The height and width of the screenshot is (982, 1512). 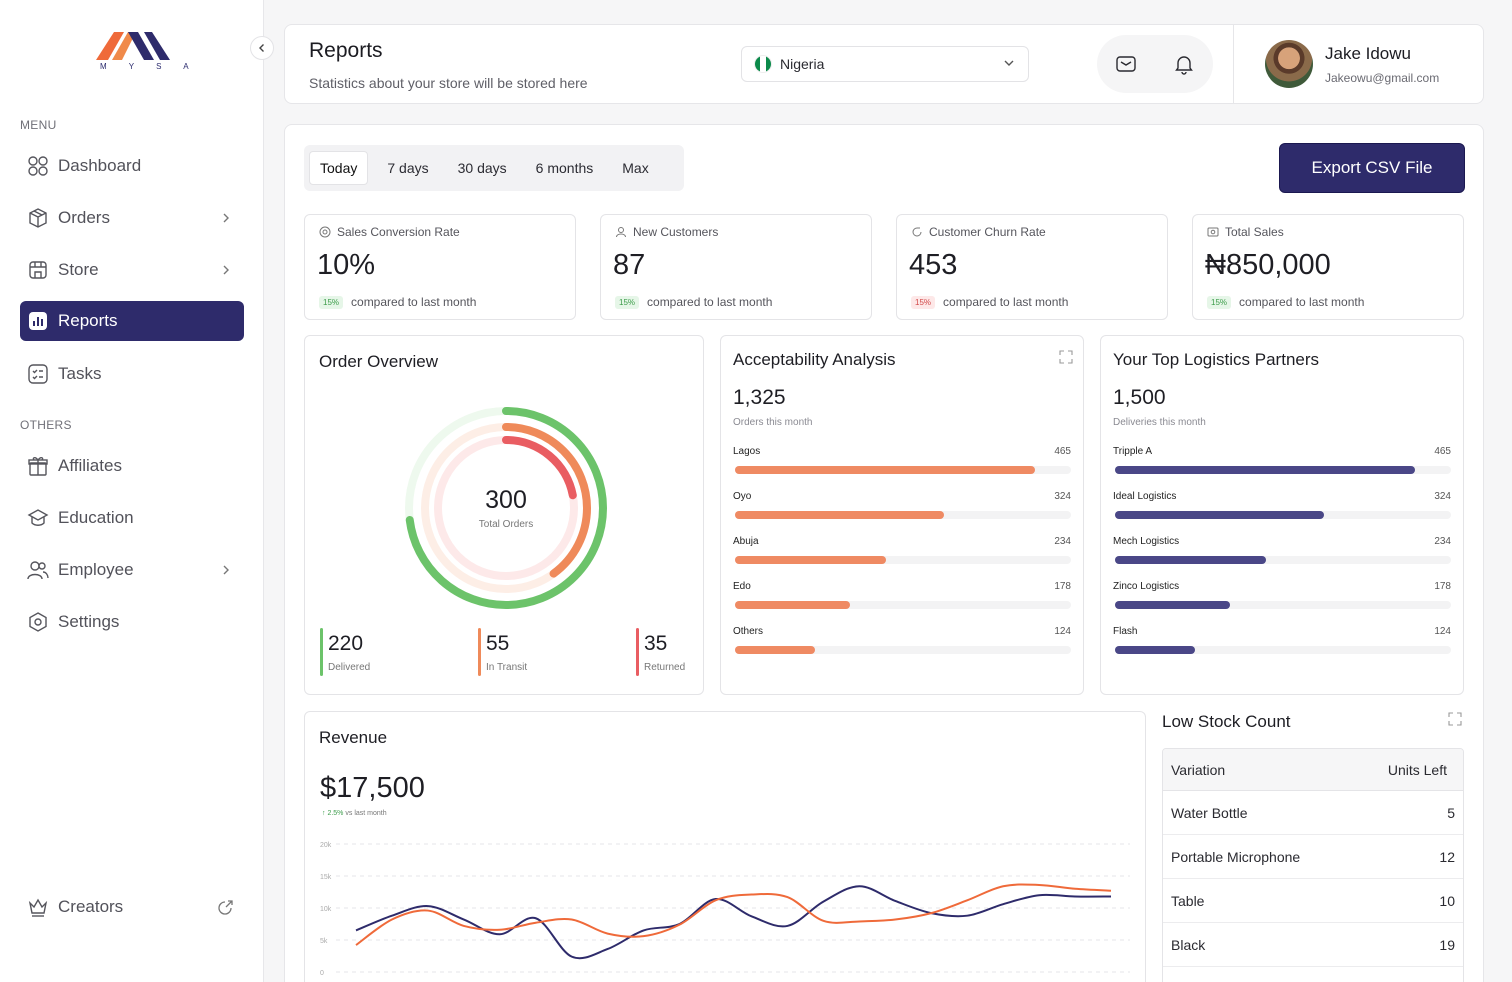 I want to click on legend-value: 55, so click(x=498, y=643).